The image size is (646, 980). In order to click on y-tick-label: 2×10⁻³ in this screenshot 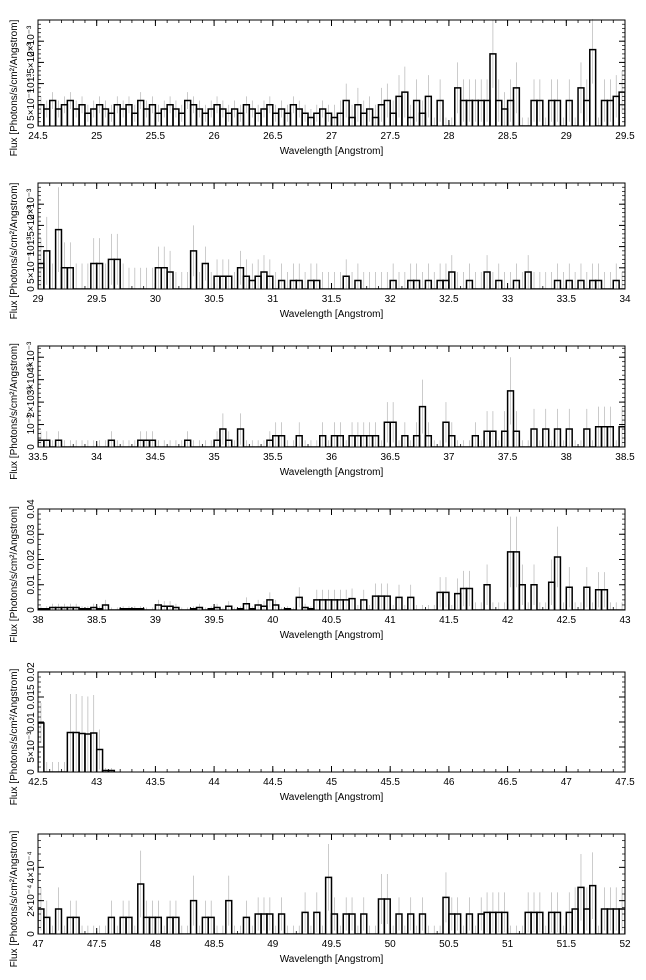, I will do `click(31, 402)`.